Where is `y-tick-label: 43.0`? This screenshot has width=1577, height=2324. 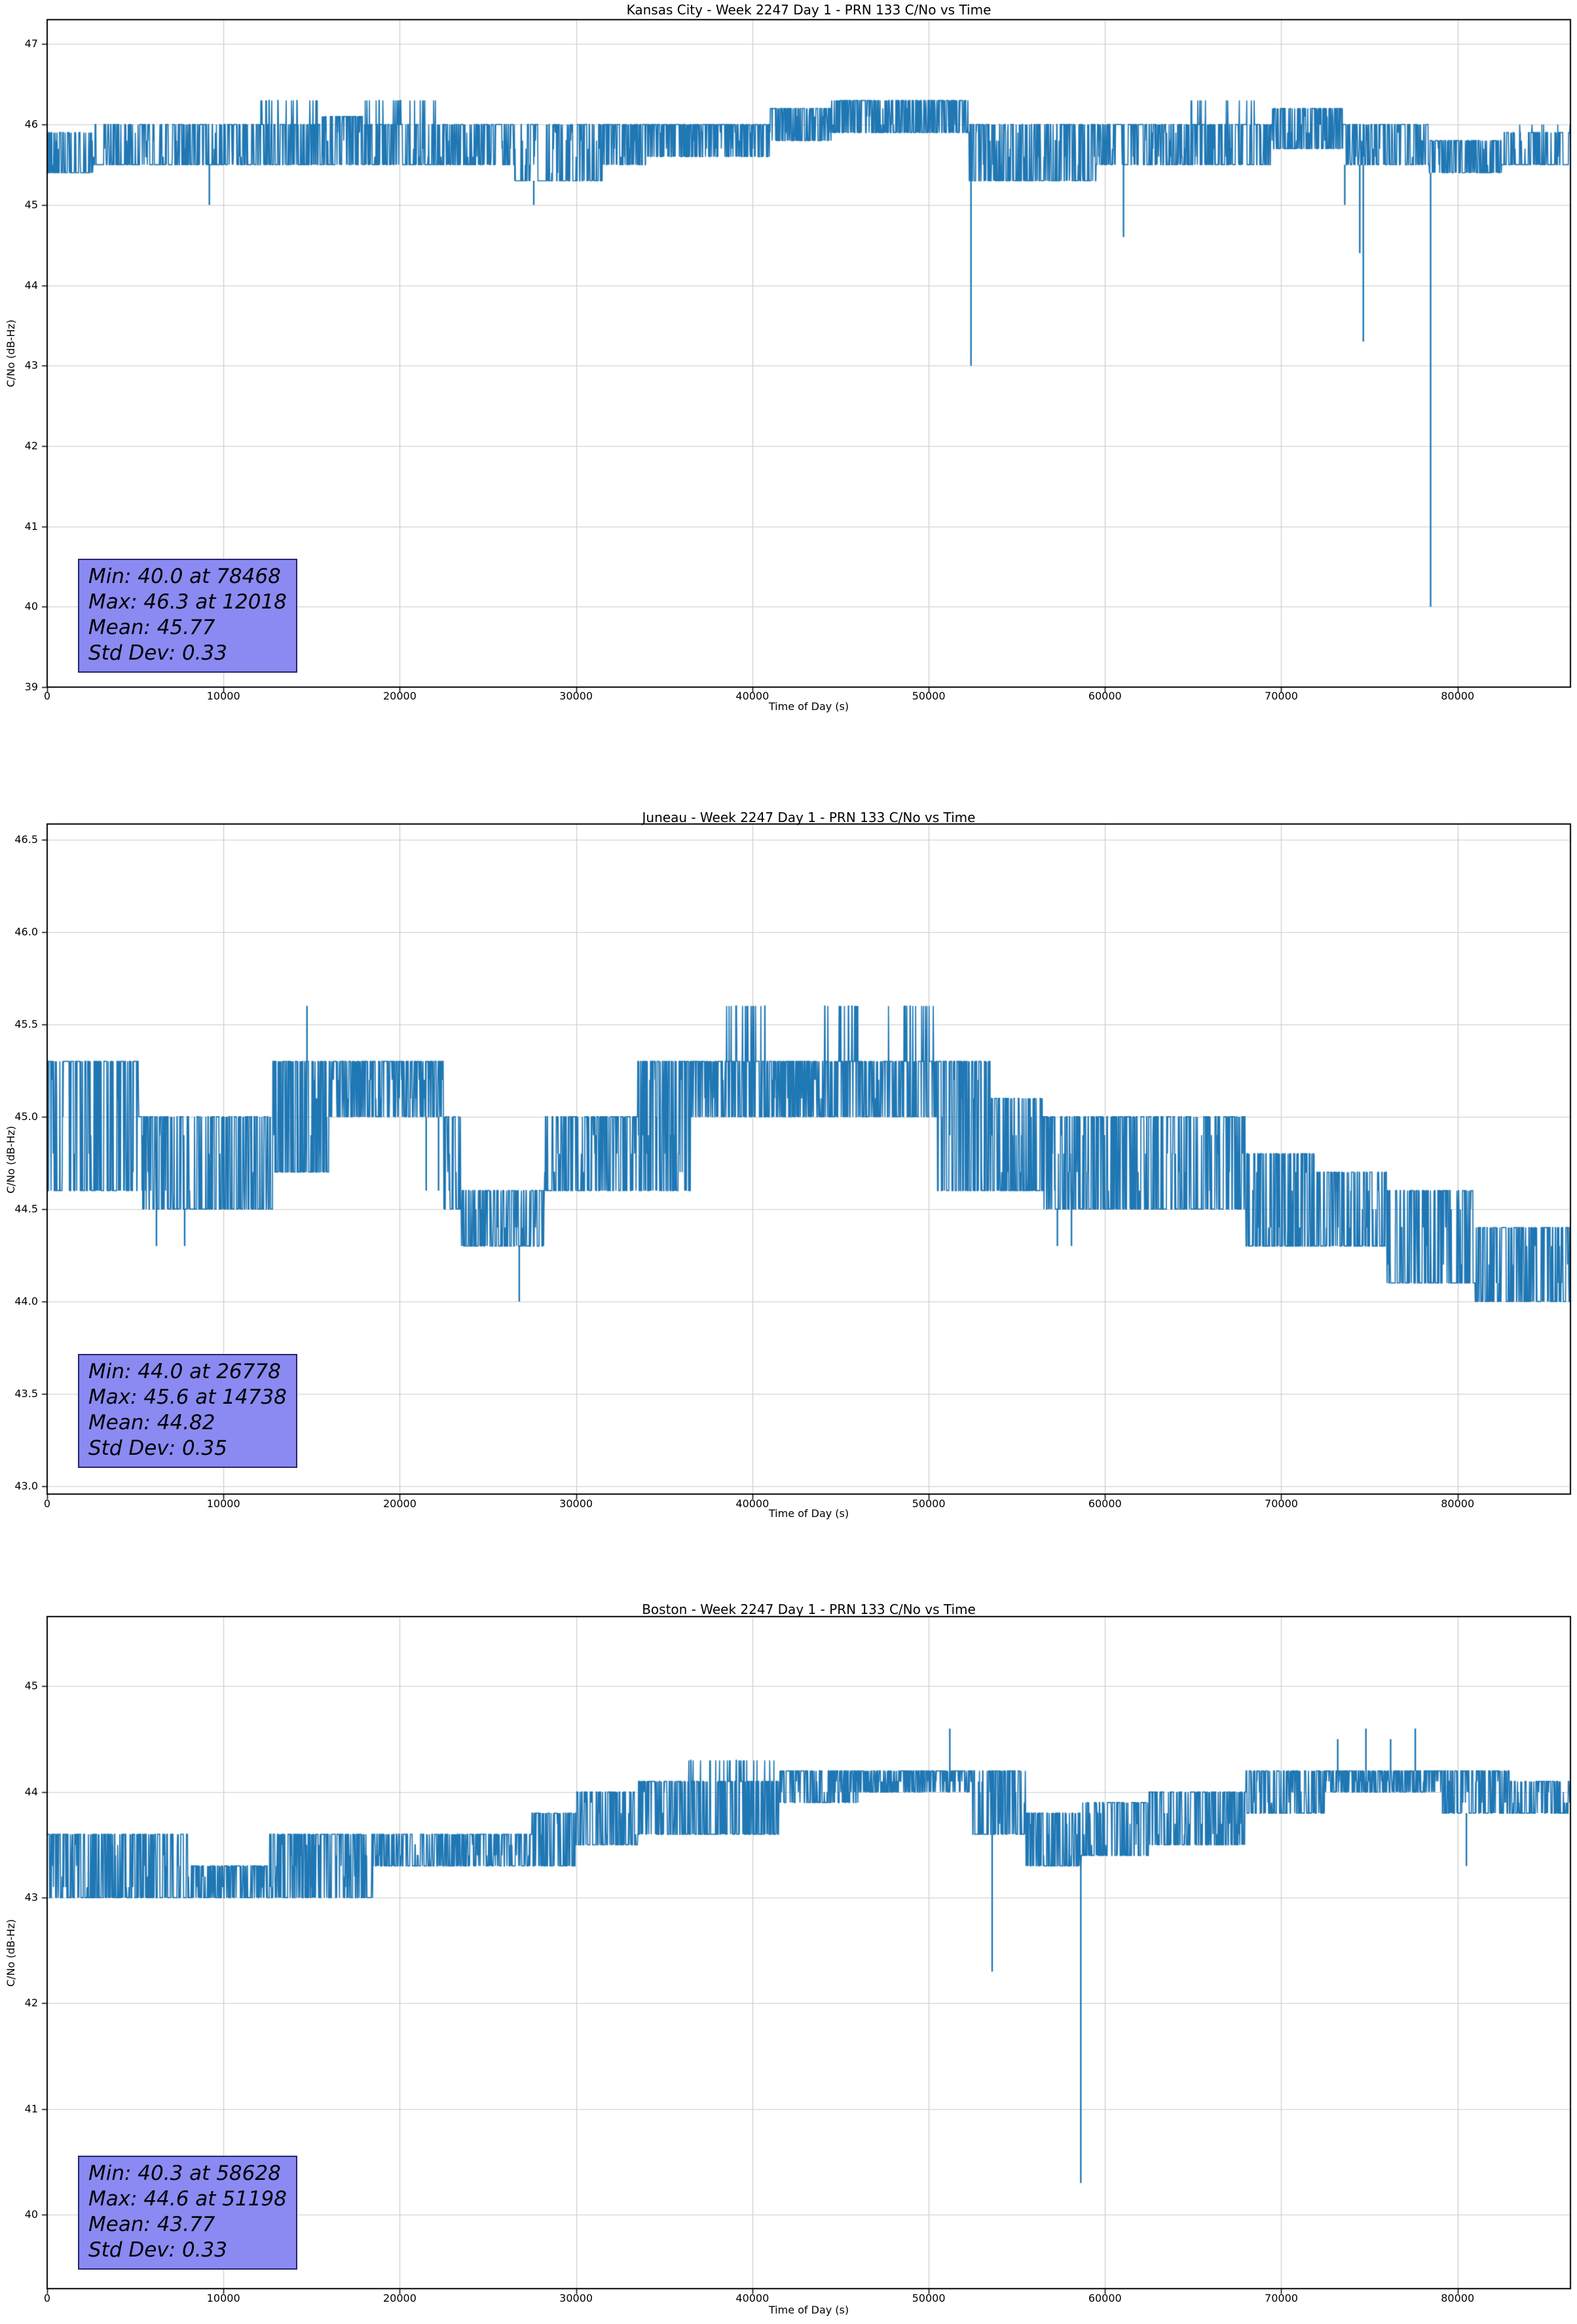 y-tick-label: 43.0 is located at coordinates (26, 1485).